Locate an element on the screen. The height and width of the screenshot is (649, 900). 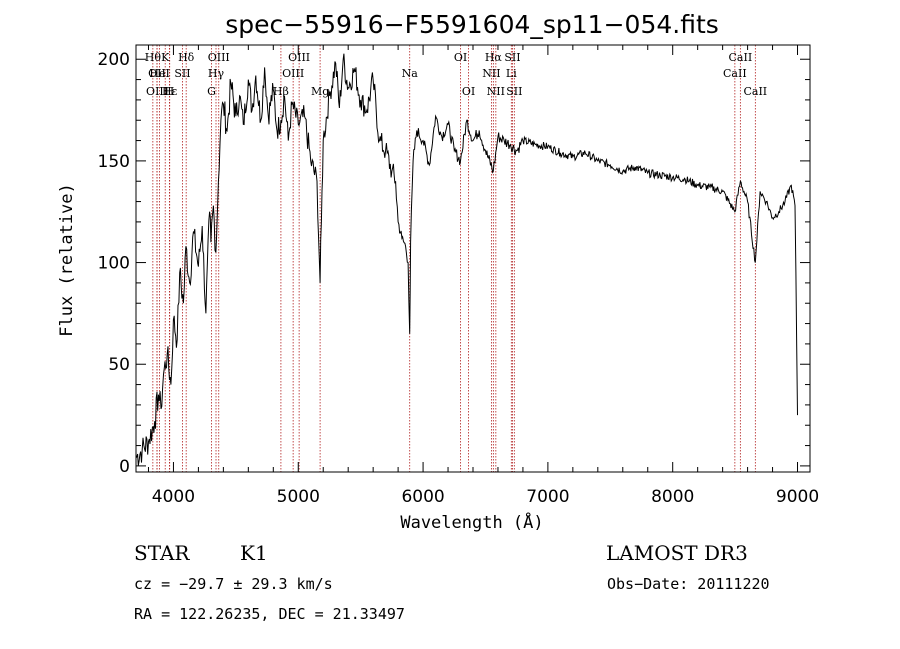
y-tick-label: 200 is located at coordinates (114, 60).